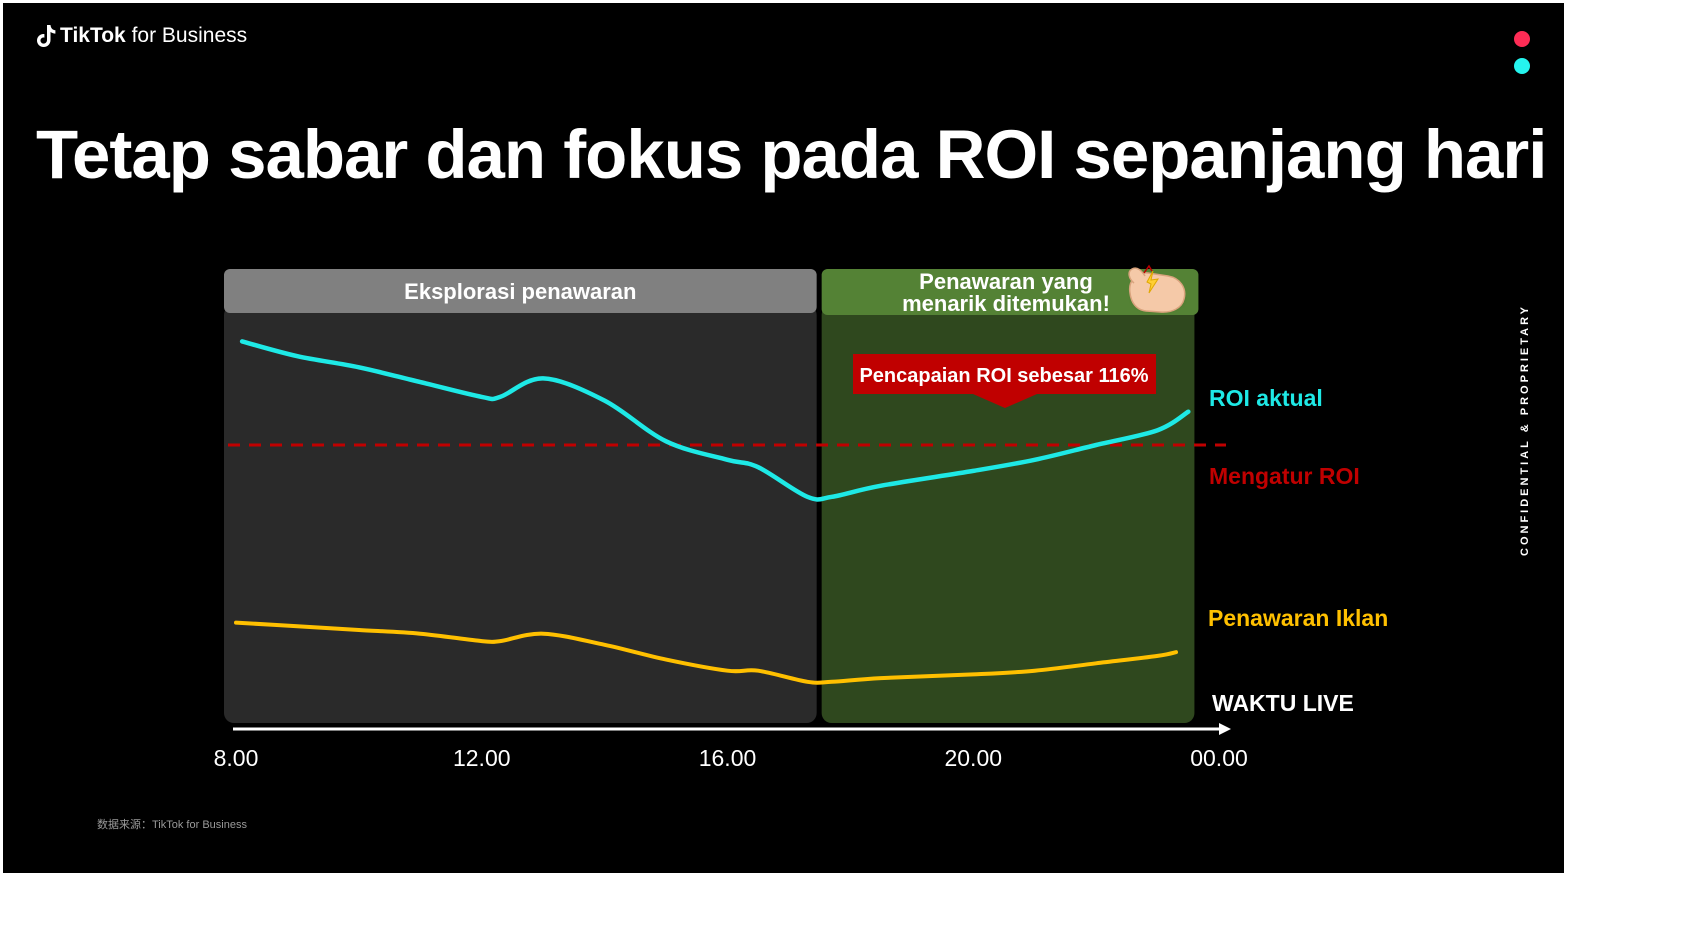  Describe the element at coordinates (728, 758) in the screenshot. I see `x-tick-label: 16.00` at that location.